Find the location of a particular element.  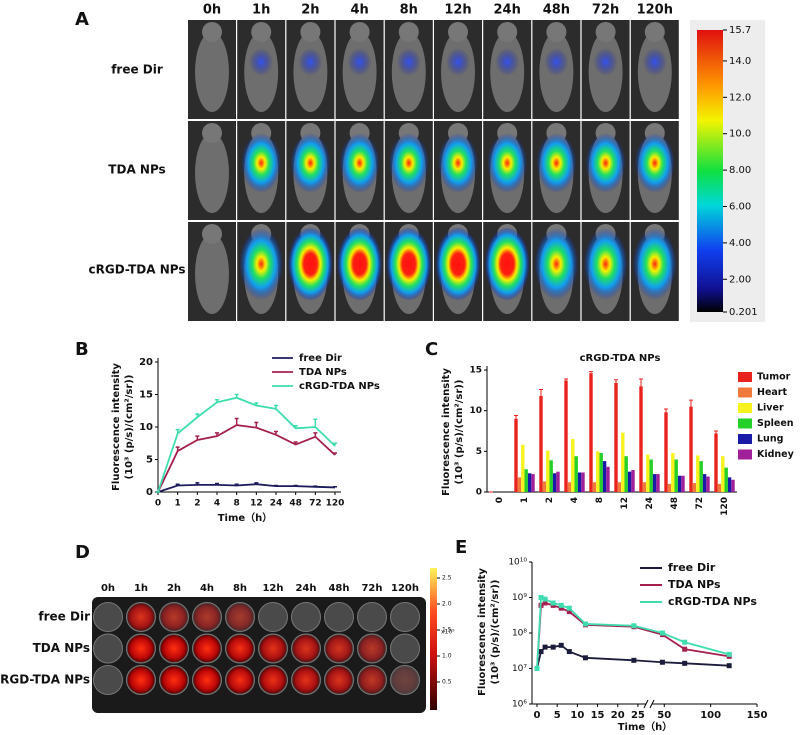

y-tick-label: 0 is located at coordinates (479, 493).